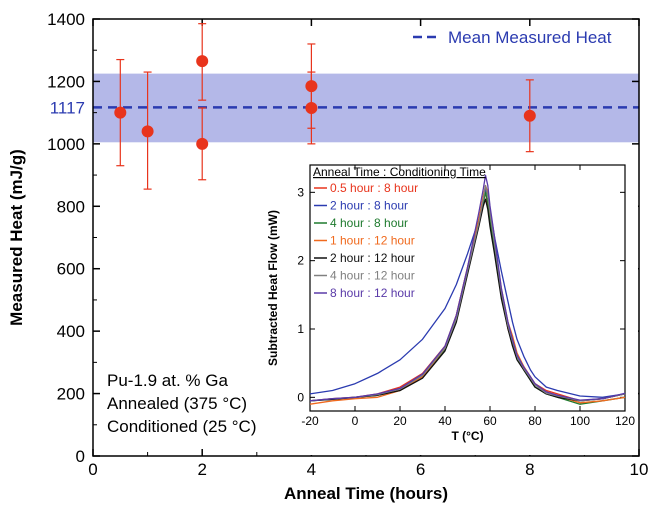  I want to click on inset-x-tick-label: 100, so click(580, 421).